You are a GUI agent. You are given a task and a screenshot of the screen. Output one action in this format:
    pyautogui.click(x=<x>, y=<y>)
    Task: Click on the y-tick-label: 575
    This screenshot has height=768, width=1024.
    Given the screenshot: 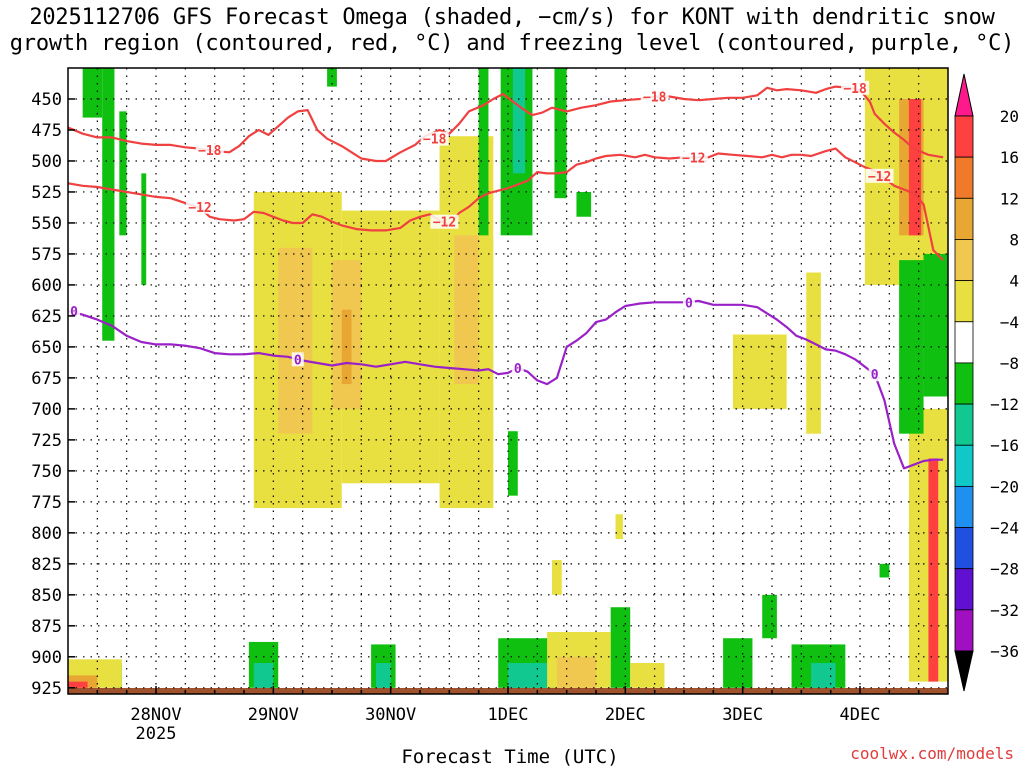 What is the action you would take?
    pyautogui.click(x=46, y=255)
    